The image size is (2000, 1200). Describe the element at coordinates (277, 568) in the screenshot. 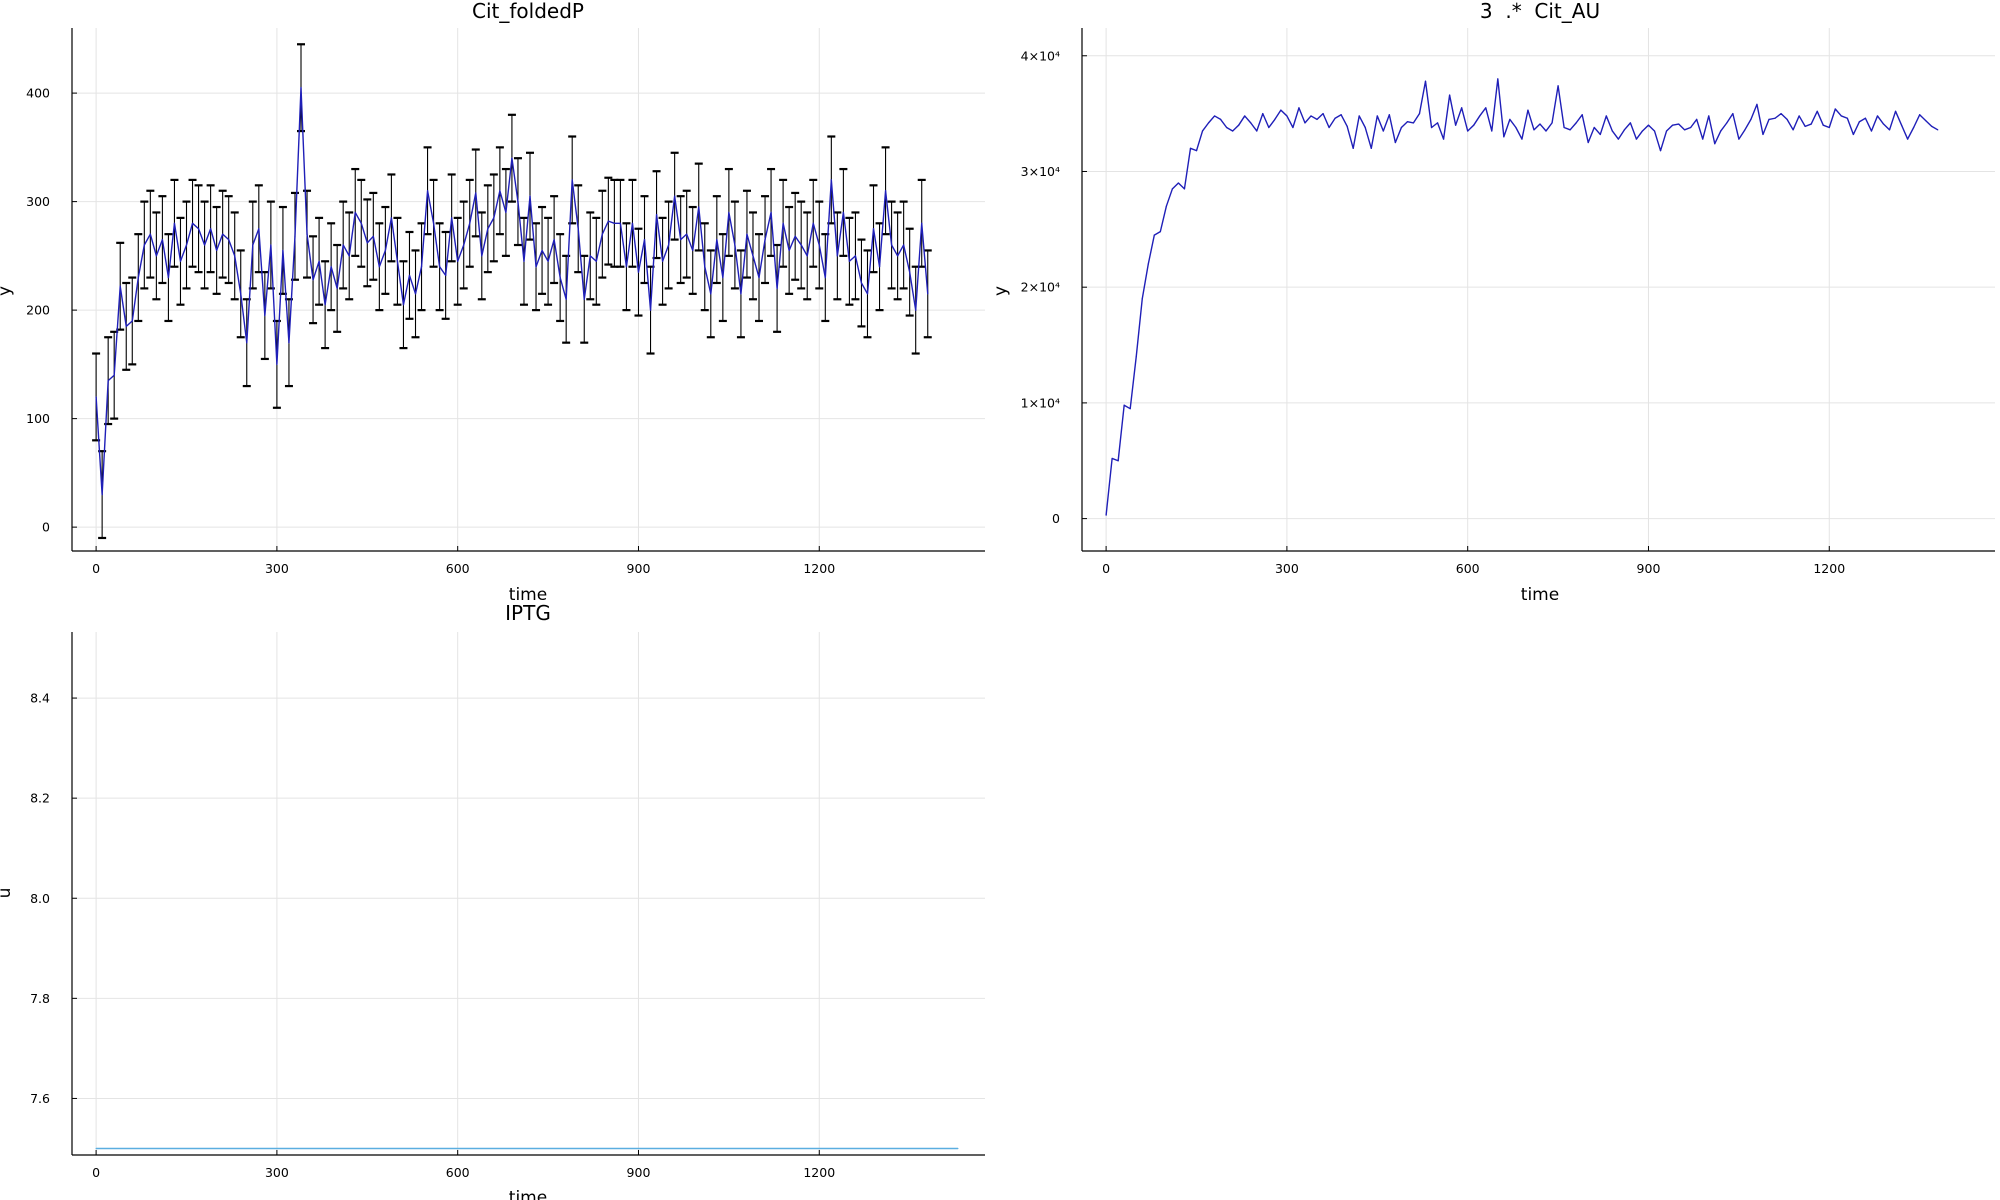

I see `x-tick-label: 300` at that location.